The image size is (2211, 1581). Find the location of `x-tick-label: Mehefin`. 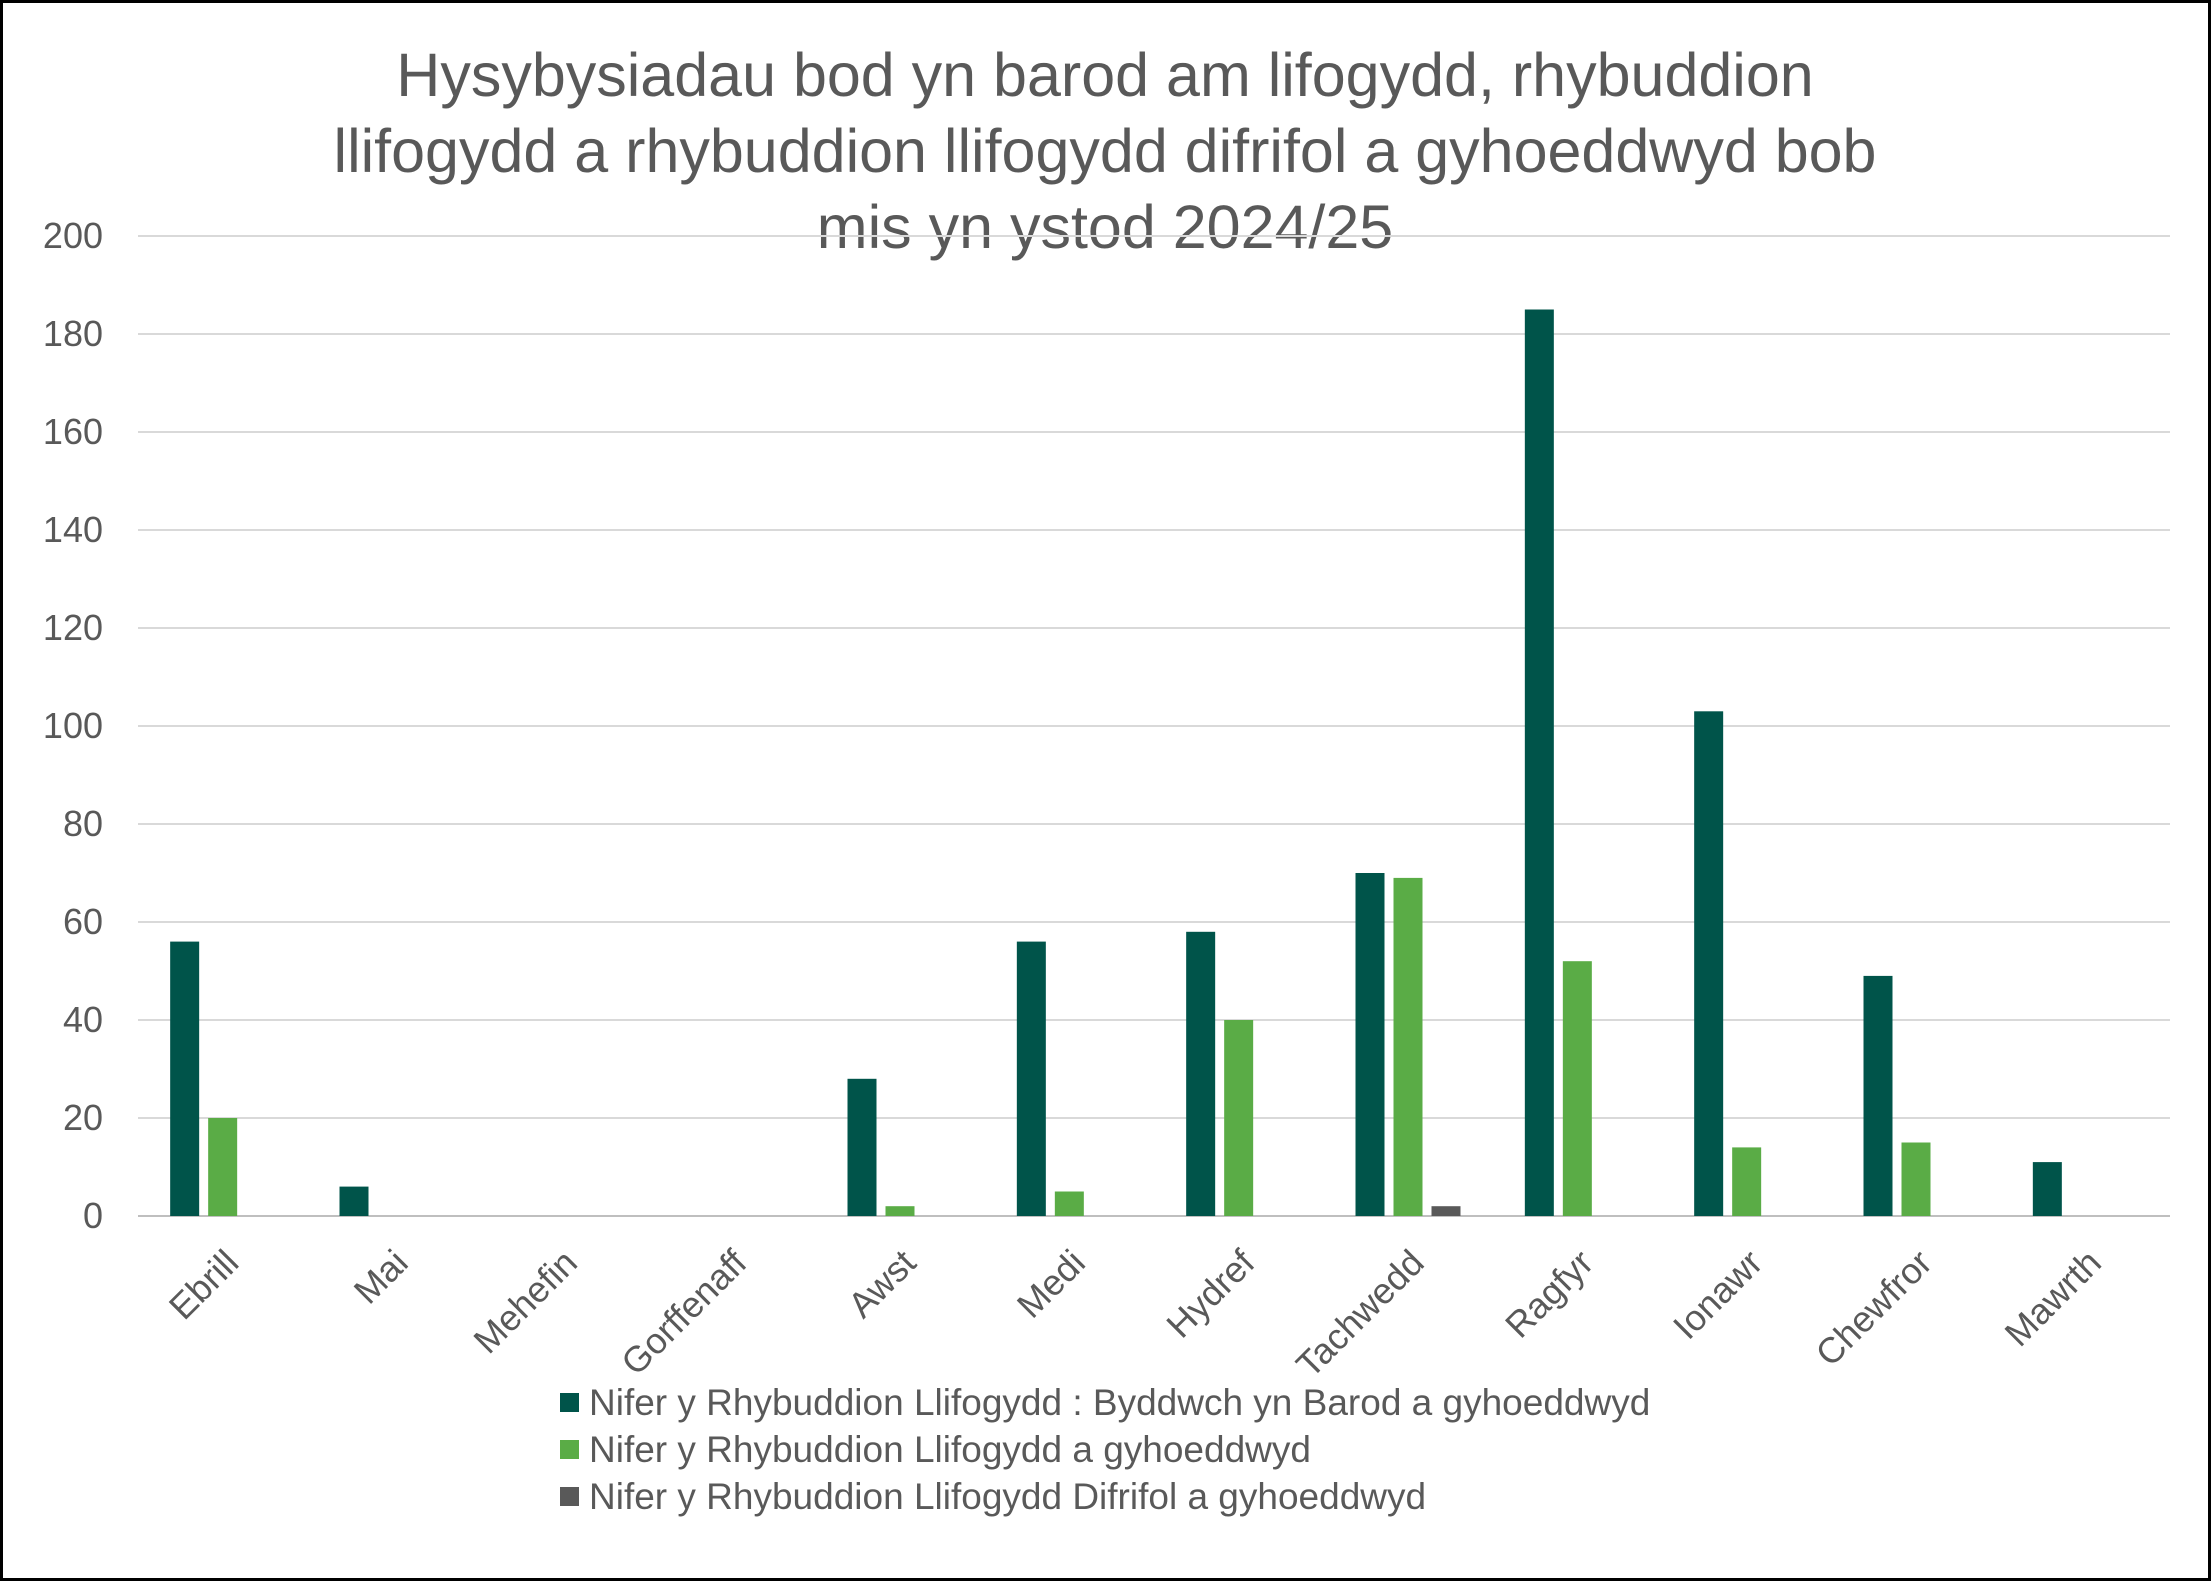

x-tick-label: Mehefin is located at coordinates (525, 1302).